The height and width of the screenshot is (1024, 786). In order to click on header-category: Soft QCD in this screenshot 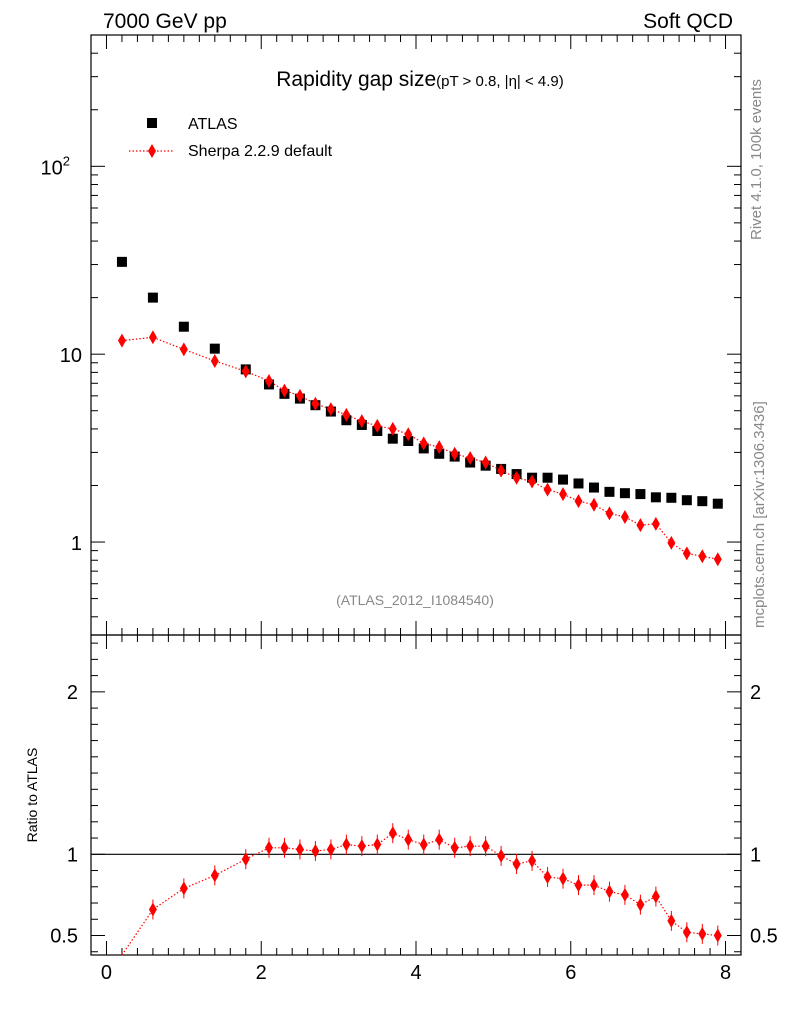, I will do `click(688, 21)`.